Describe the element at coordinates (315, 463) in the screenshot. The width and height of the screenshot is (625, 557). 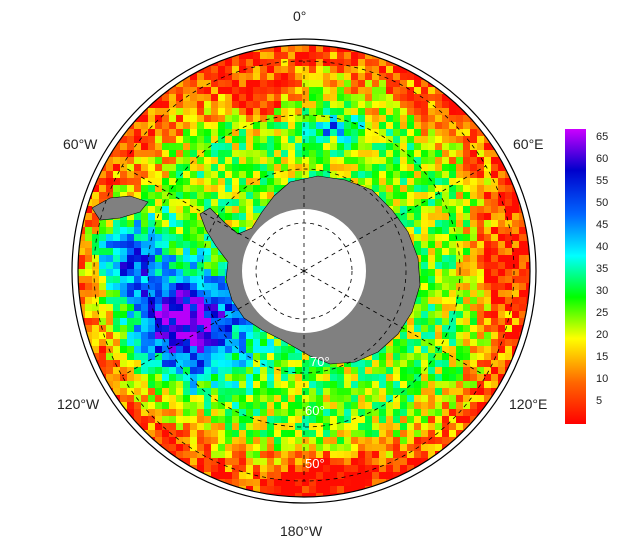
I see `lat-label-2: 50°` at that location.